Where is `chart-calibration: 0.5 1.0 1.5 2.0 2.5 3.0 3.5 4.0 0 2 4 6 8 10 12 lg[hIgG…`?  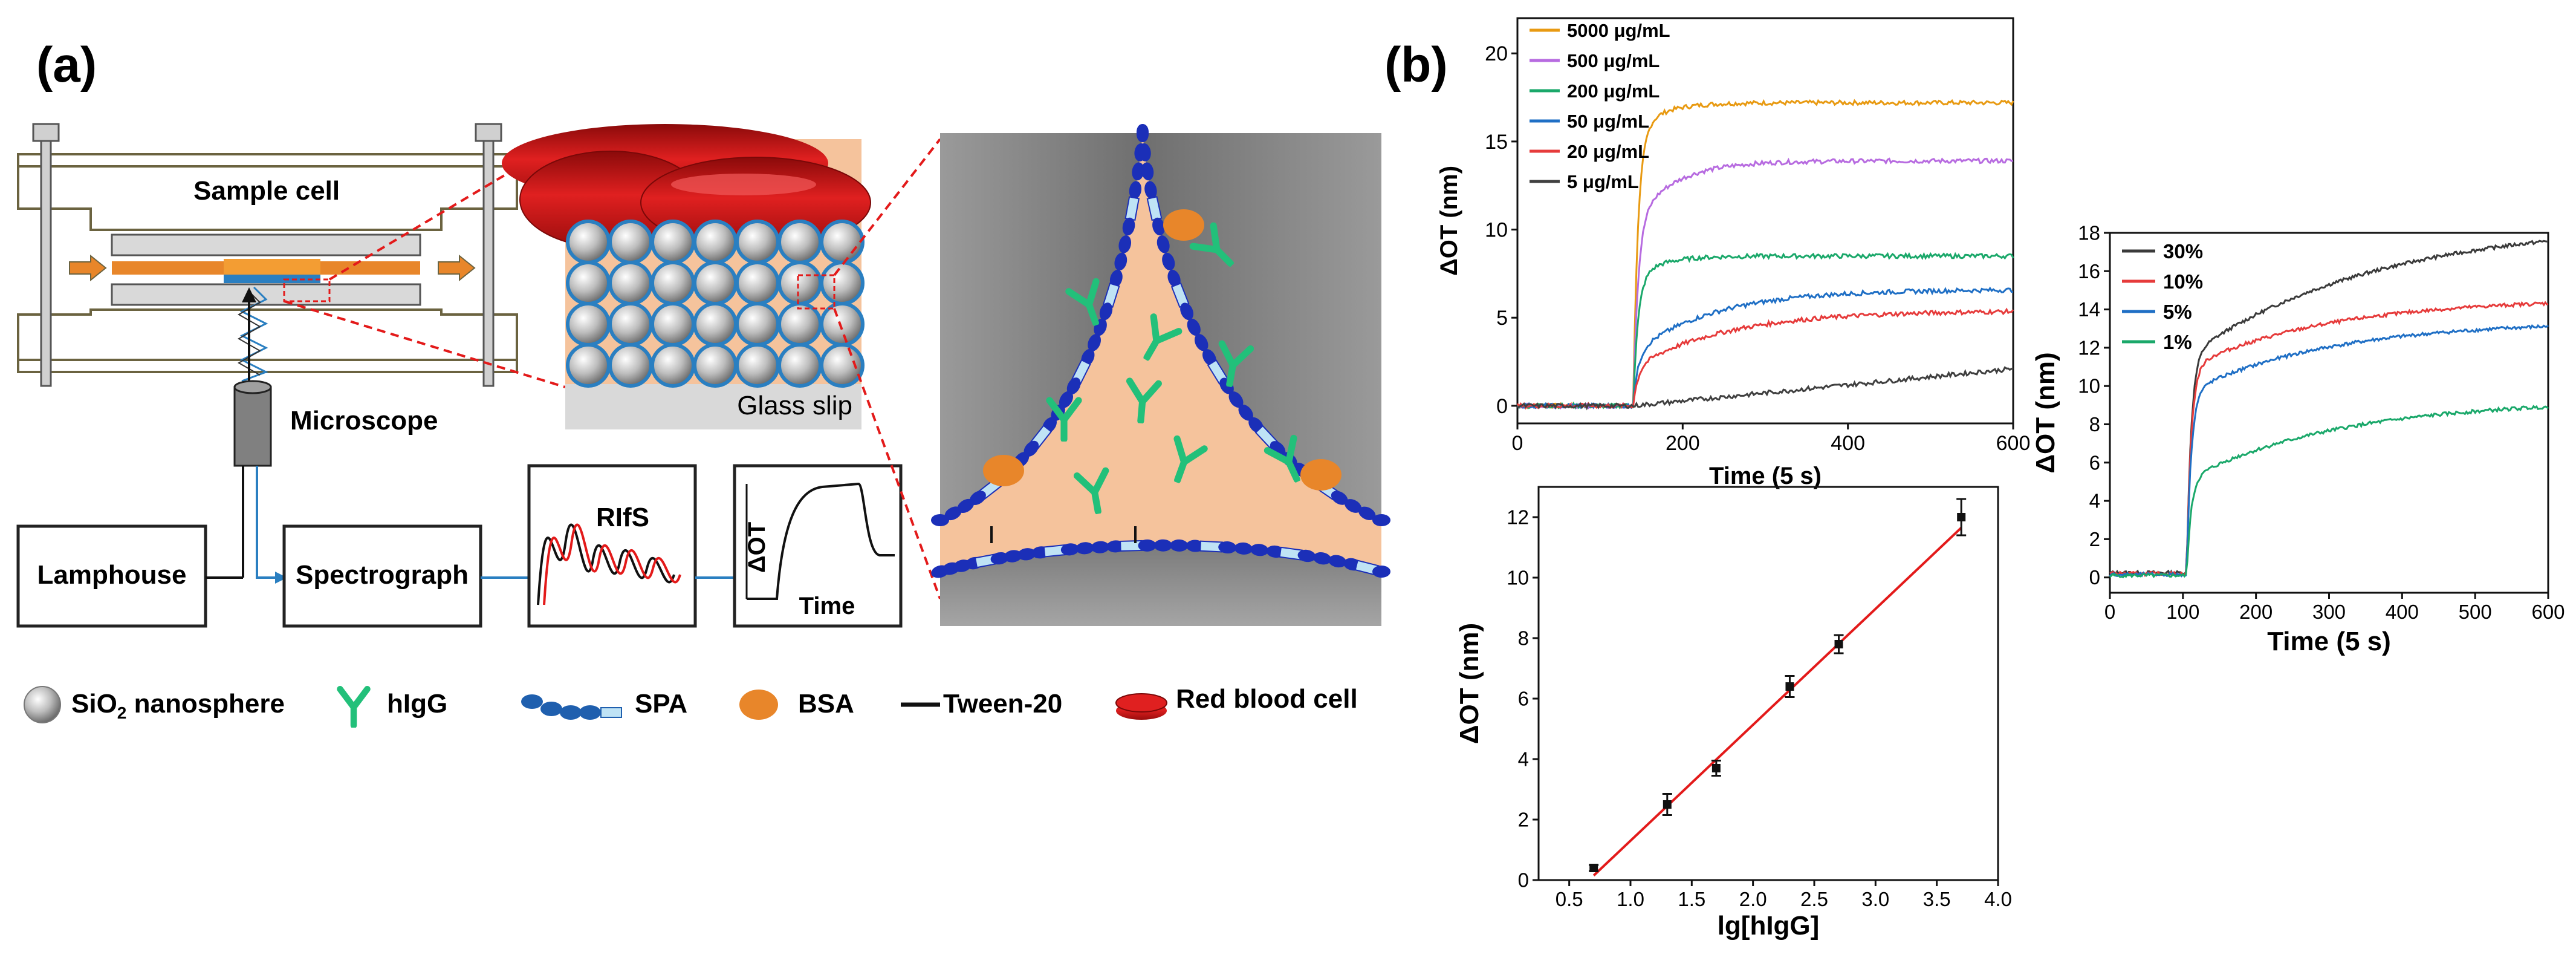
chart-calibration: 0.5 1.0 1.5 2.0 2.5 3.0 3.5 4.0 0 2 4 6 8 10 12 lg[hIgG… is located at coordinates (1734, 713).